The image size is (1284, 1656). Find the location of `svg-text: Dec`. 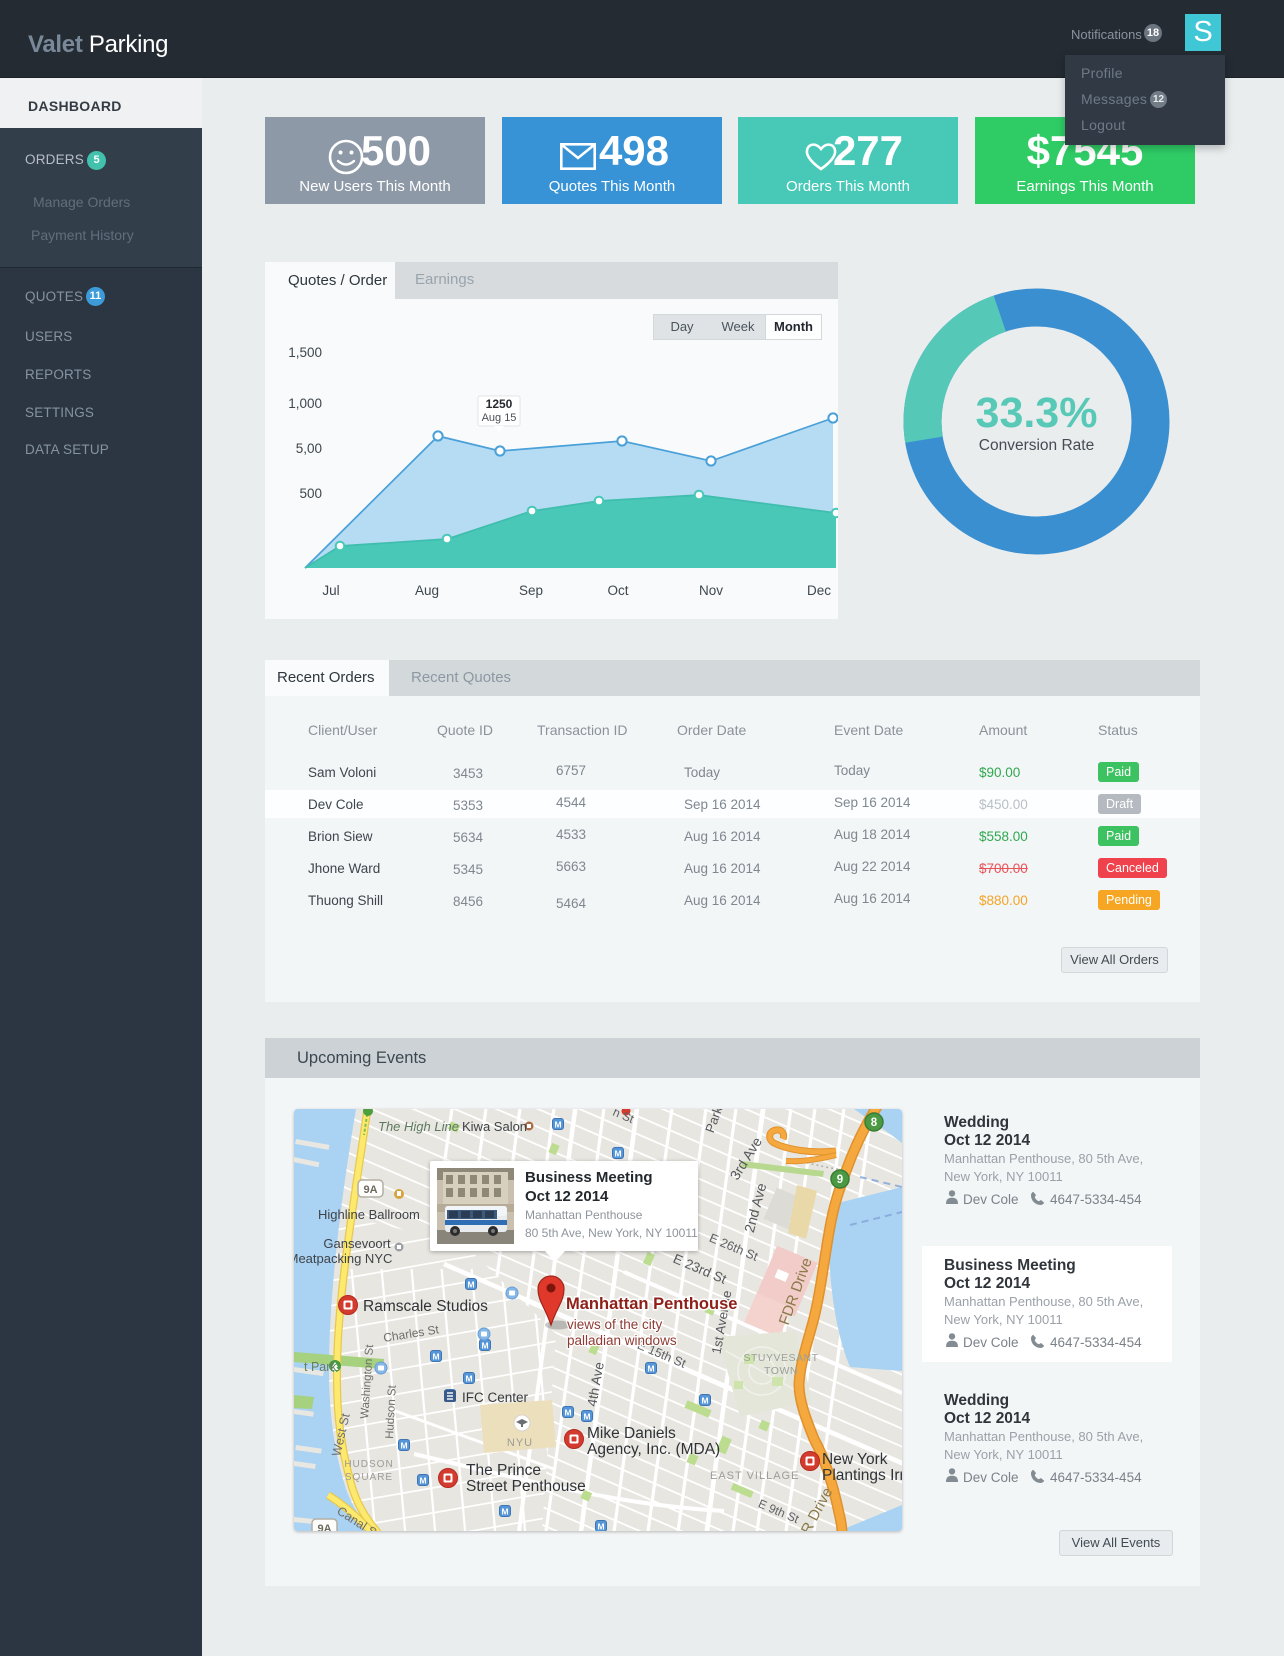

svg-text: Dec is located at coordinates (819, 590).